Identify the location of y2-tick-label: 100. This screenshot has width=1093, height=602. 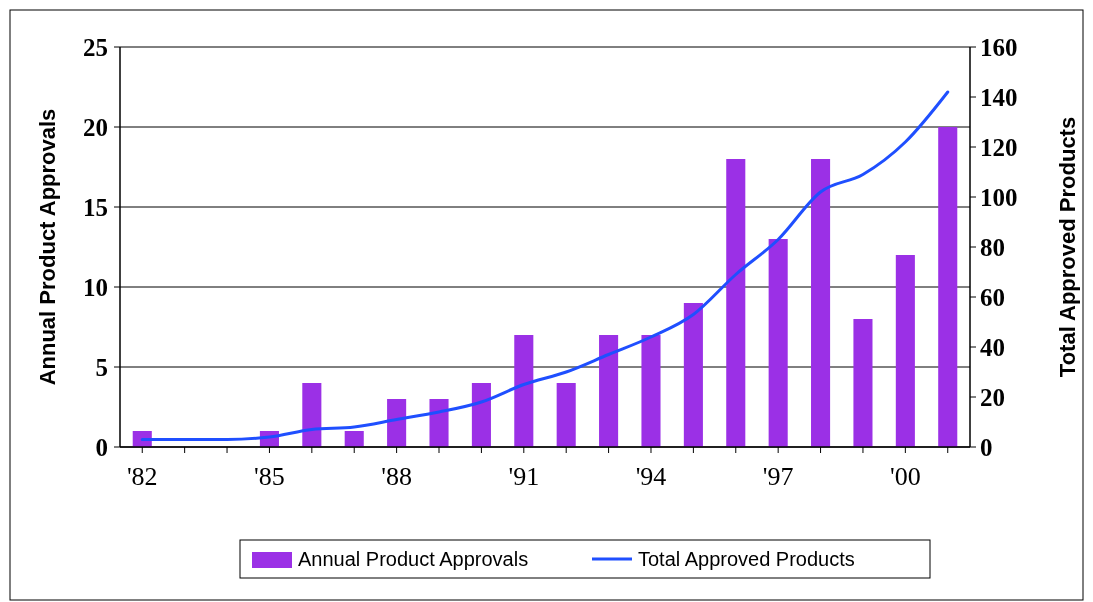
(999, 197).